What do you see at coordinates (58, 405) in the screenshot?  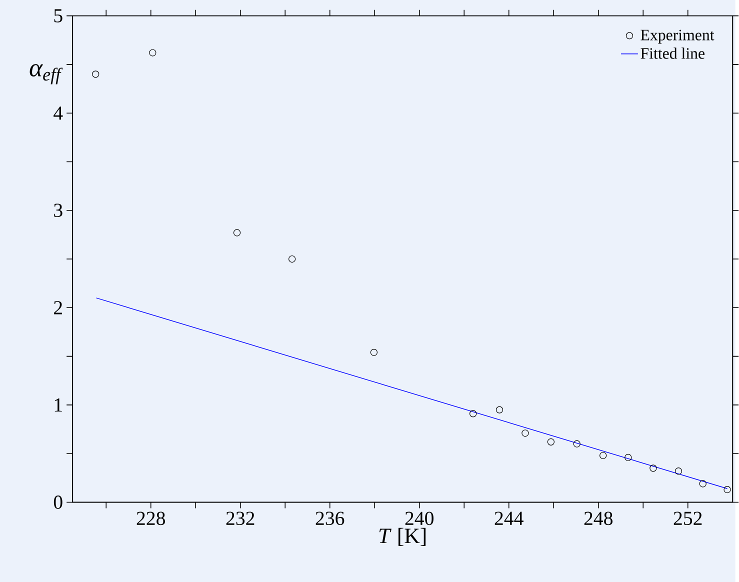 I see `y-tick-label: 1` at bounding box center [58, 405].